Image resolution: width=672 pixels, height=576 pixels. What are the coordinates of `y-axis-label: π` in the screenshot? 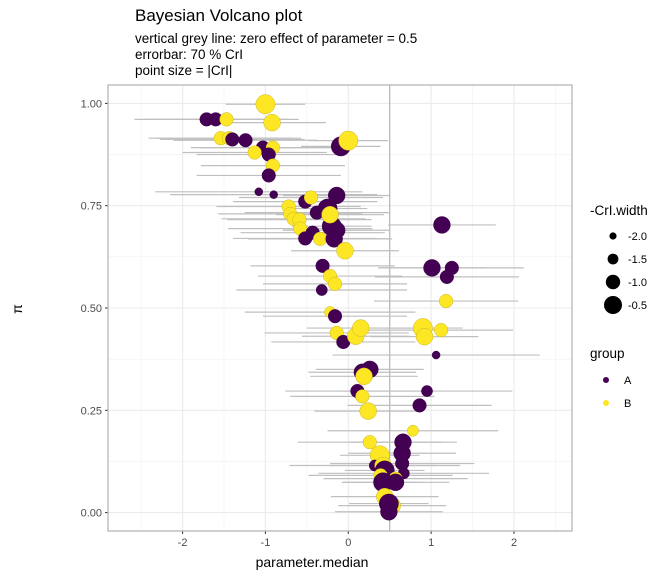 It's located at (17, 309).